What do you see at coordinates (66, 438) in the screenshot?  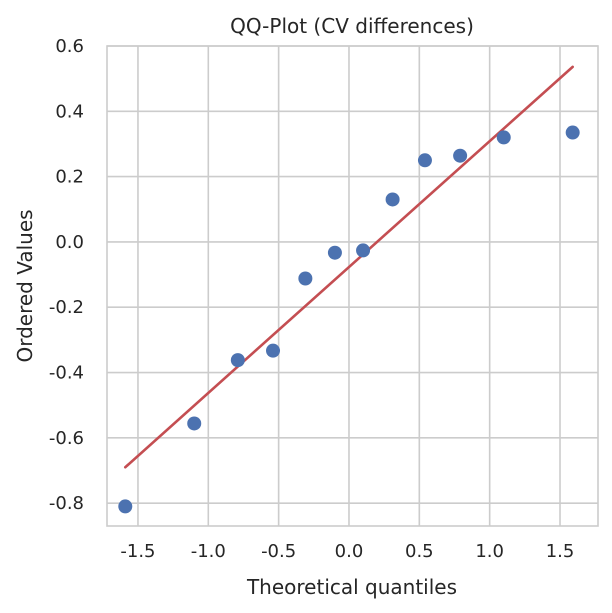 I see `y-tick-label: -0.6` at bounding box center [66, 438].